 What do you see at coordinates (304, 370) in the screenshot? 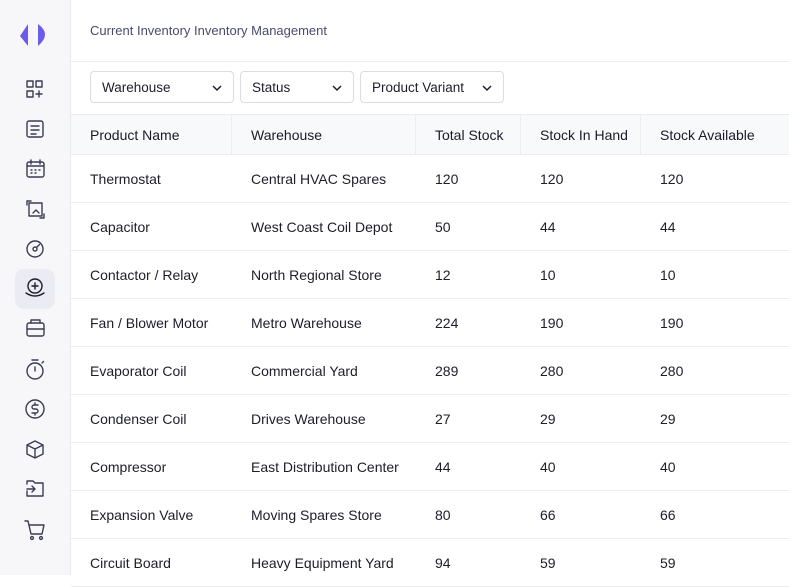
I see `table-cell: Commercial Yard` at bounding box center [304, 370].